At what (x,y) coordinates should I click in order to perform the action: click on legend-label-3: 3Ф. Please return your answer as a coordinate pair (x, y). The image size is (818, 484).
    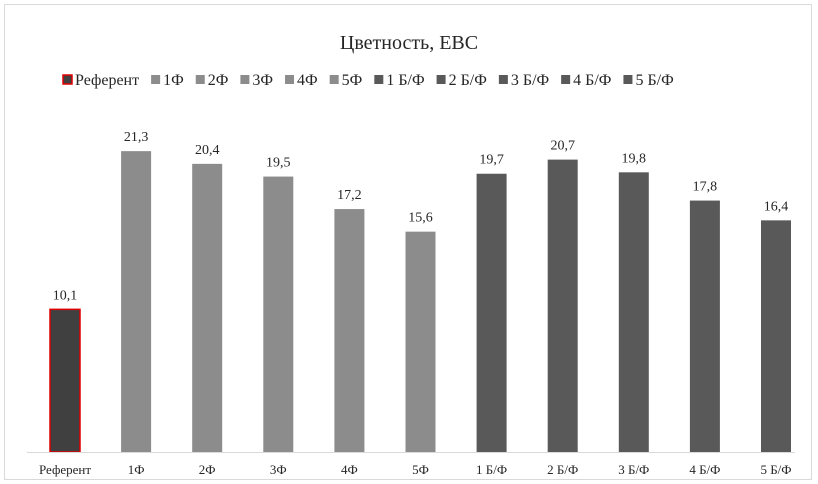
    Looking at the image, I should click on (262, 80).